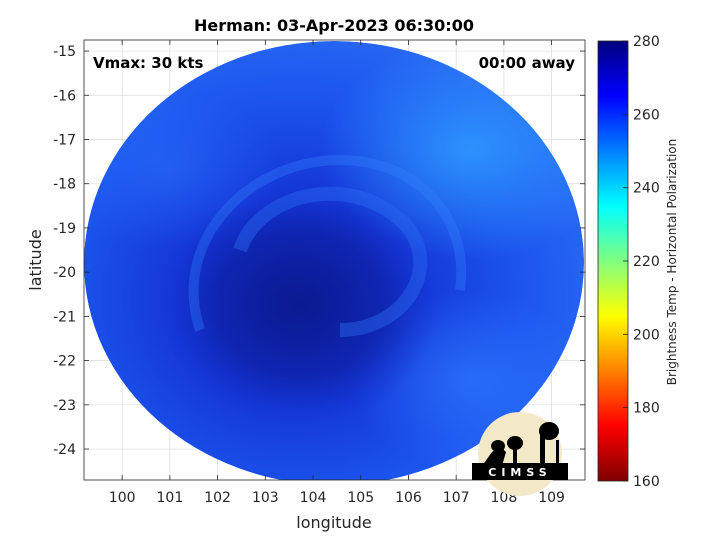 The width and height of the screenshot is (720, 540). I want to click on colorbar-tick-label: 160, so click(646, 482).